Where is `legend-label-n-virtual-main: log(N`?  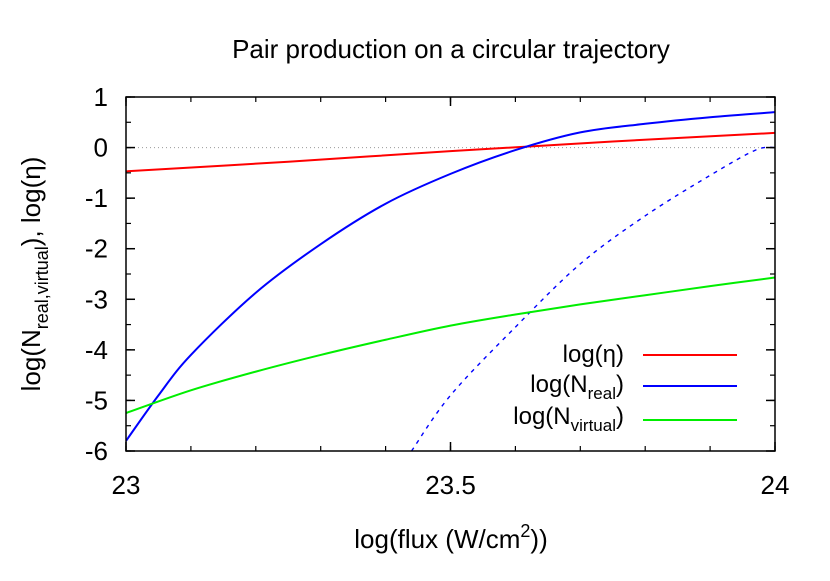 legend-label-n-virtual-main: log(N is located at coordinates (541, 416).